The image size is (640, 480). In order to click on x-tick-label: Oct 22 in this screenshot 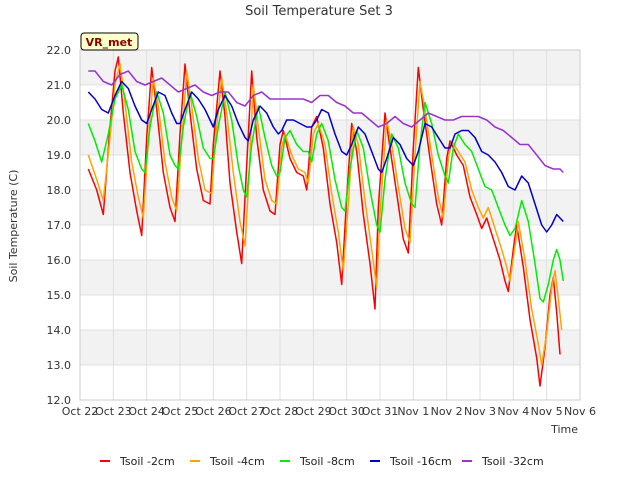, I will do `click(80, 411)`.